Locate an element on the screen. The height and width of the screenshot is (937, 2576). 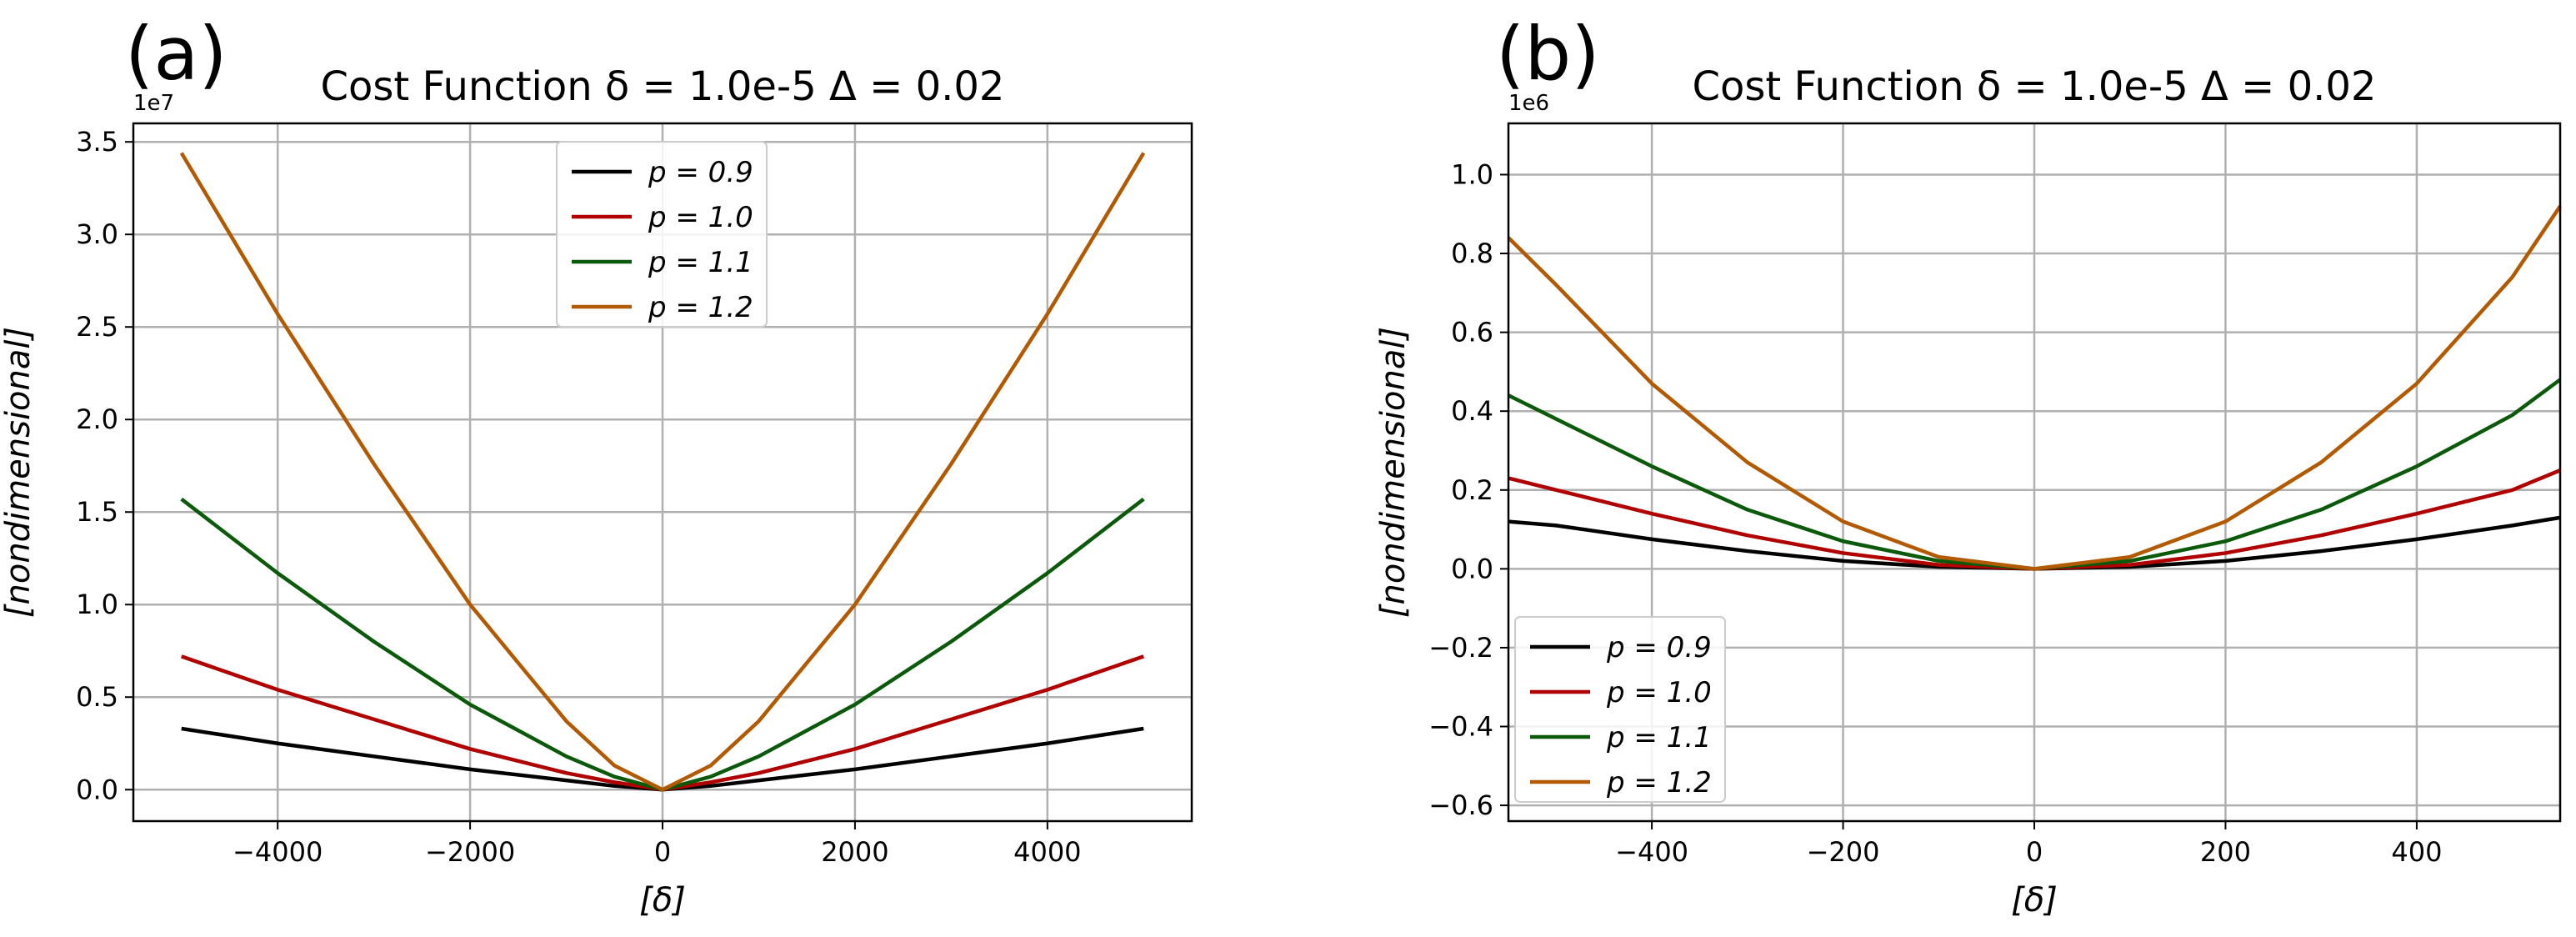
y-tick-label: 0.2 is located at coordinates (1472, 490).